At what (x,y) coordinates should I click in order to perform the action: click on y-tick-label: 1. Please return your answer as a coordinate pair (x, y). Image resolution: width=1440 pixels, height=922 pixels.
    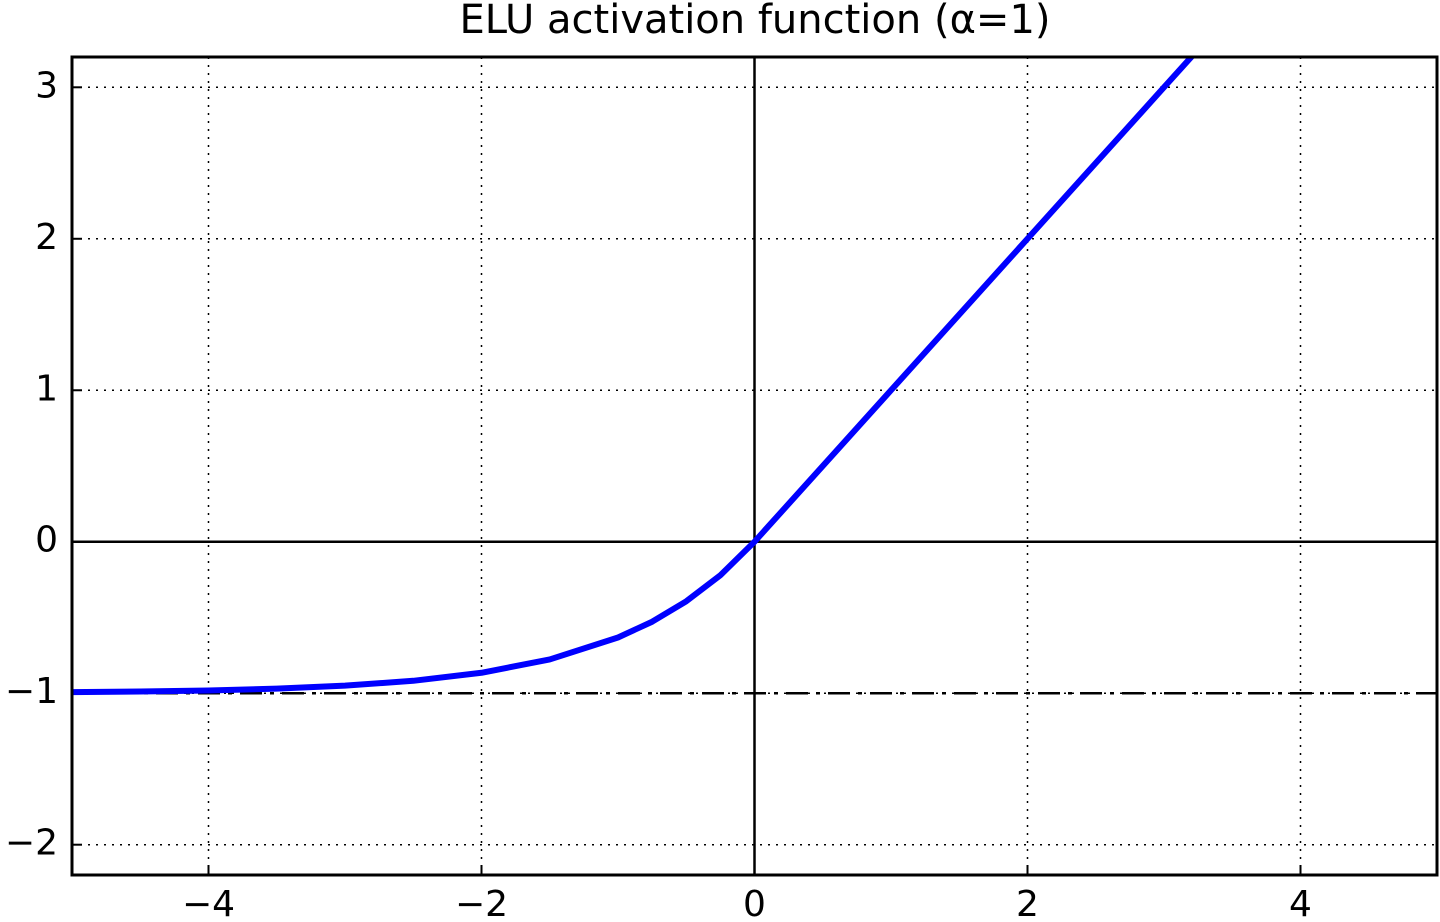
    Looking at the image, I should click on (46, 388).